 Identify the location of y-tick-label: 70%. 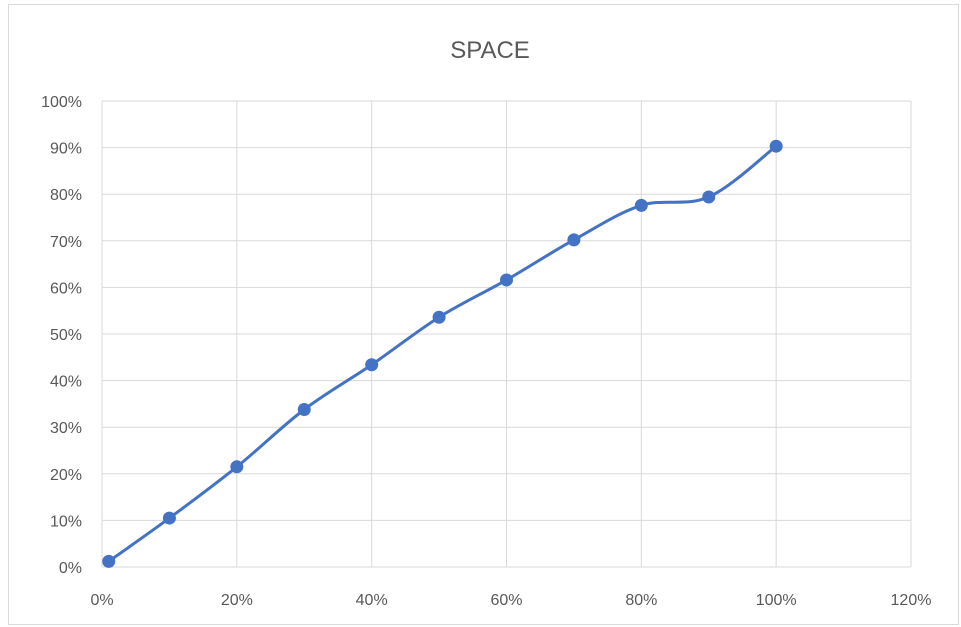
(66, 242).